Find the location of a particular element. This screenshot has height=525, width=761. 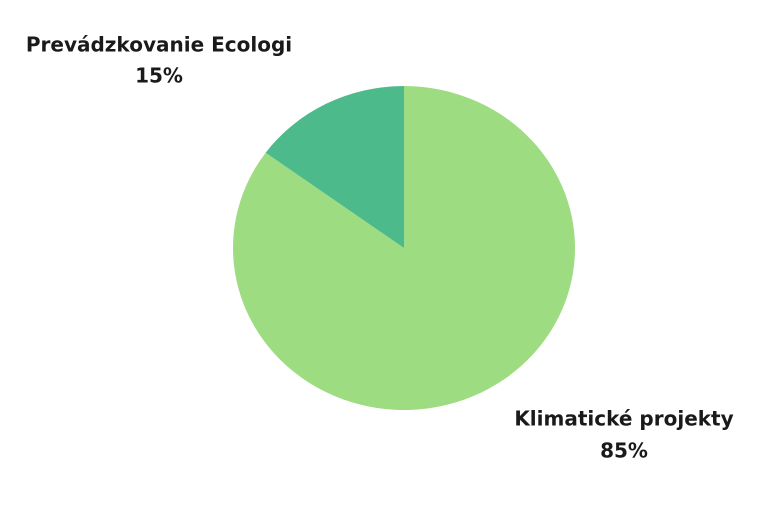

slice-value-label: 15% is located at coordinates (159, 76).